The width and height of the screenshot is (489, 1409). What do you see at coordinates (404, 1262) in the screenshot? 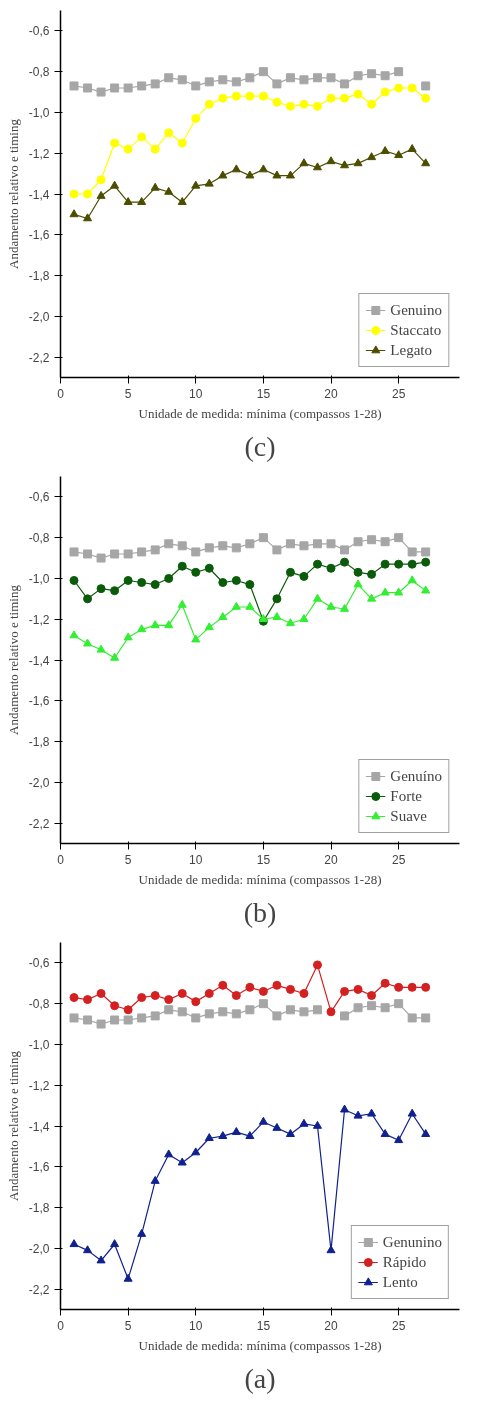
I see `legend-label: Rápido` at bounding box center [404, 1262].